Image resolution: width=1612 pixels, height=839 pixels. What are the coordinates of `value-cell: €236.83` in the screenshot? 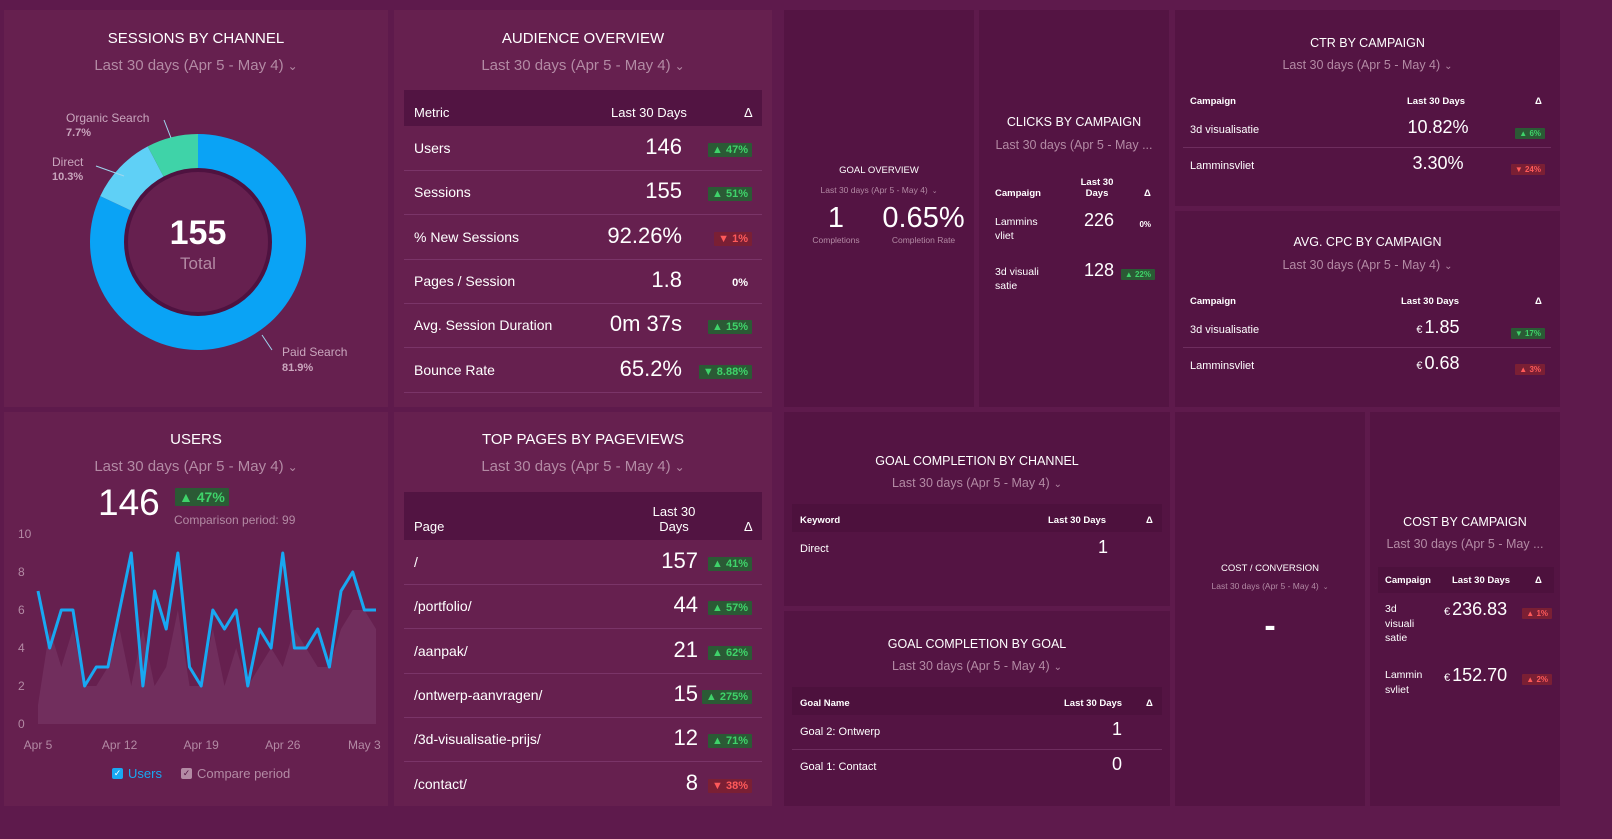 It's located at (1475, 609).